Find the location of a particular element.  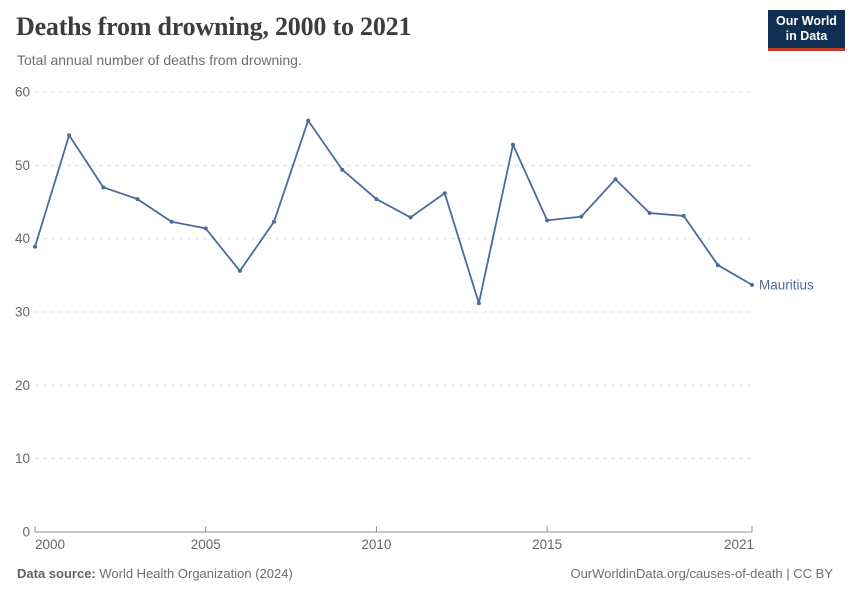

y-tick-label: 60 is located at coordinates (22, 92).